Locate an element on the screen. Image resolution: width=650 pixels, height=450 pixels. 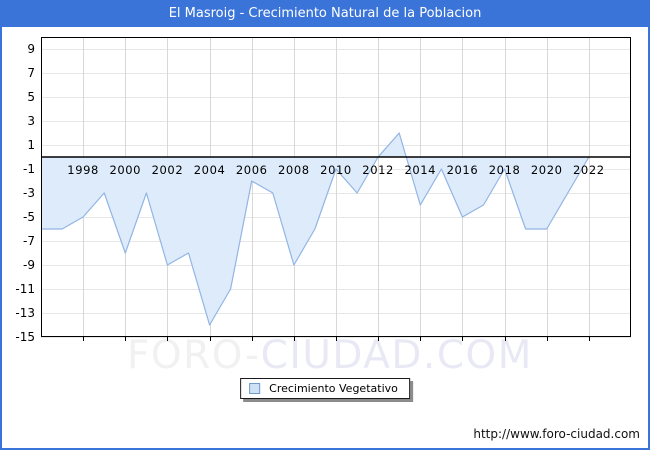
svg-text: 2020 is located at coordinates (547, 170).